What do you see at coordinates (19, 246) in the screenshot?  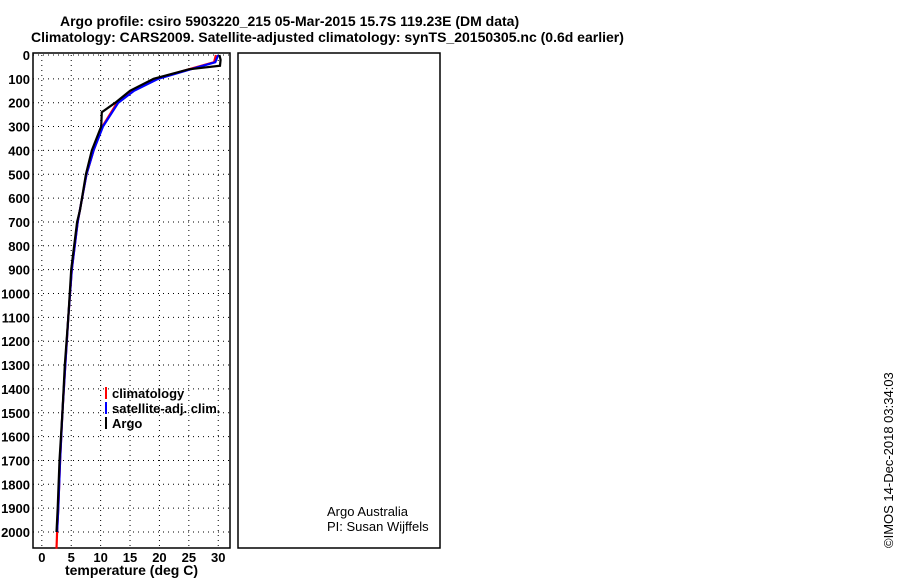 I see `y-tick-label: 800` at bounding box center [19, 246].